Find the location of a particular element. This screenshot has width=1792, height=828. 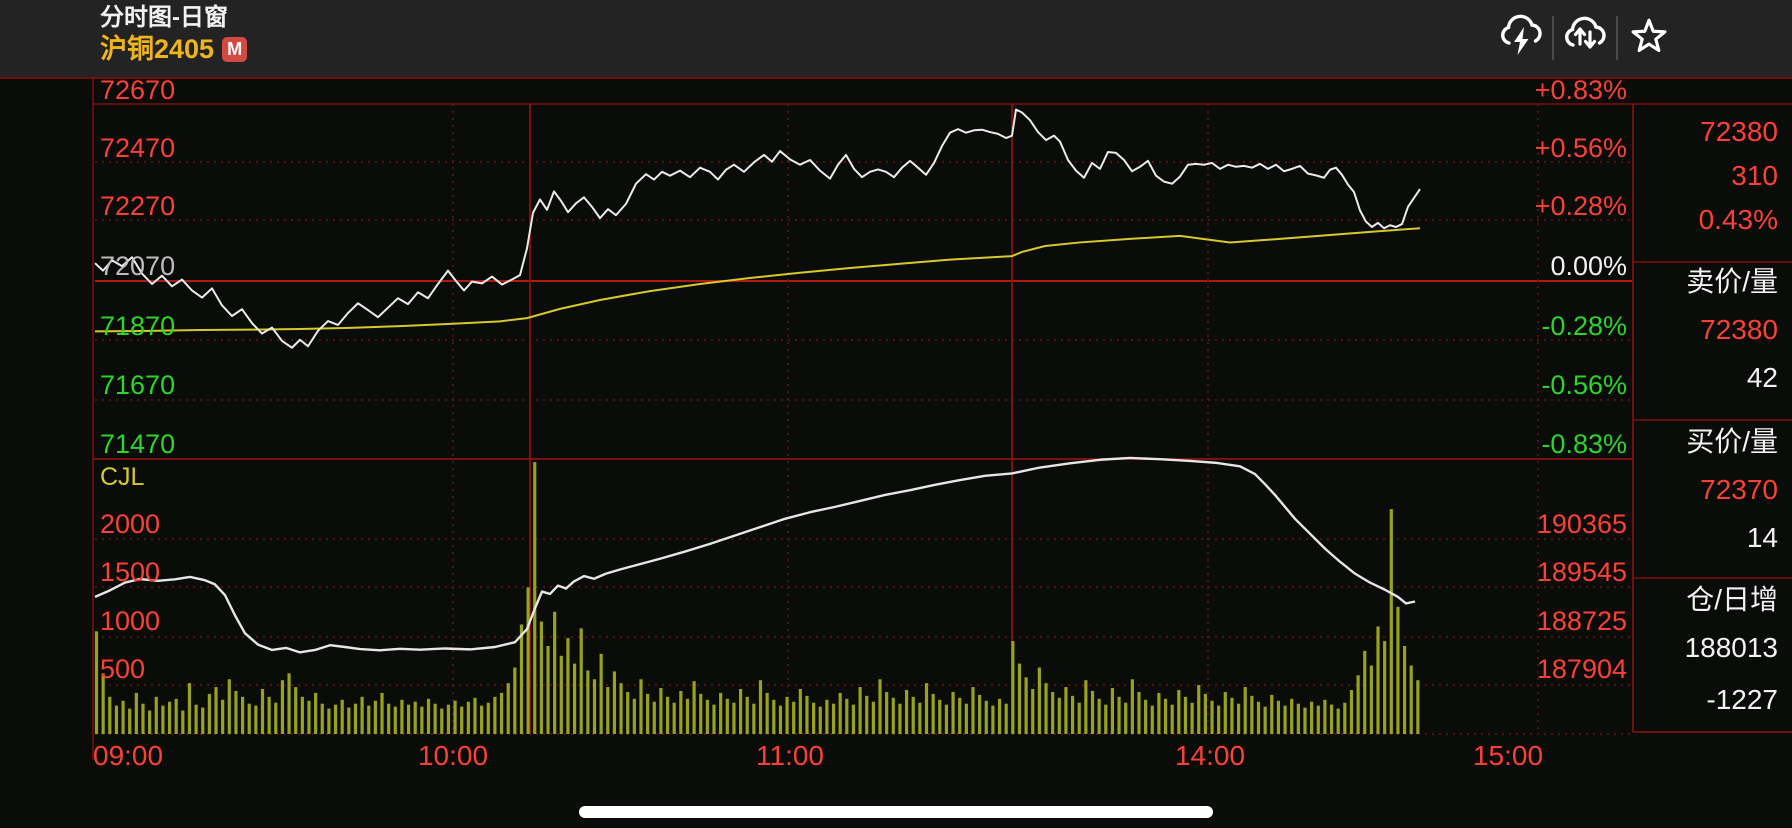

cloud-sync-button is located at coordinates (1585, 38).